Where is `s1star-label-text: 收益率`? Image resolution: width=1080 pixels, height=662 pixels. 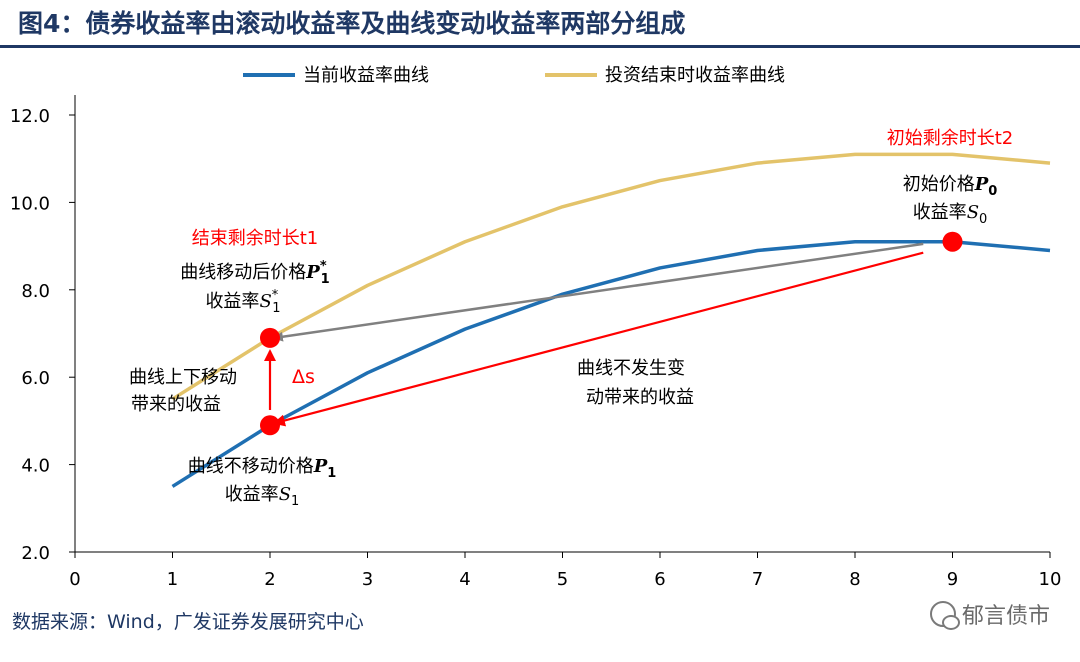
s1star-label-text: 收益率 is located at coordinates (232, 301).